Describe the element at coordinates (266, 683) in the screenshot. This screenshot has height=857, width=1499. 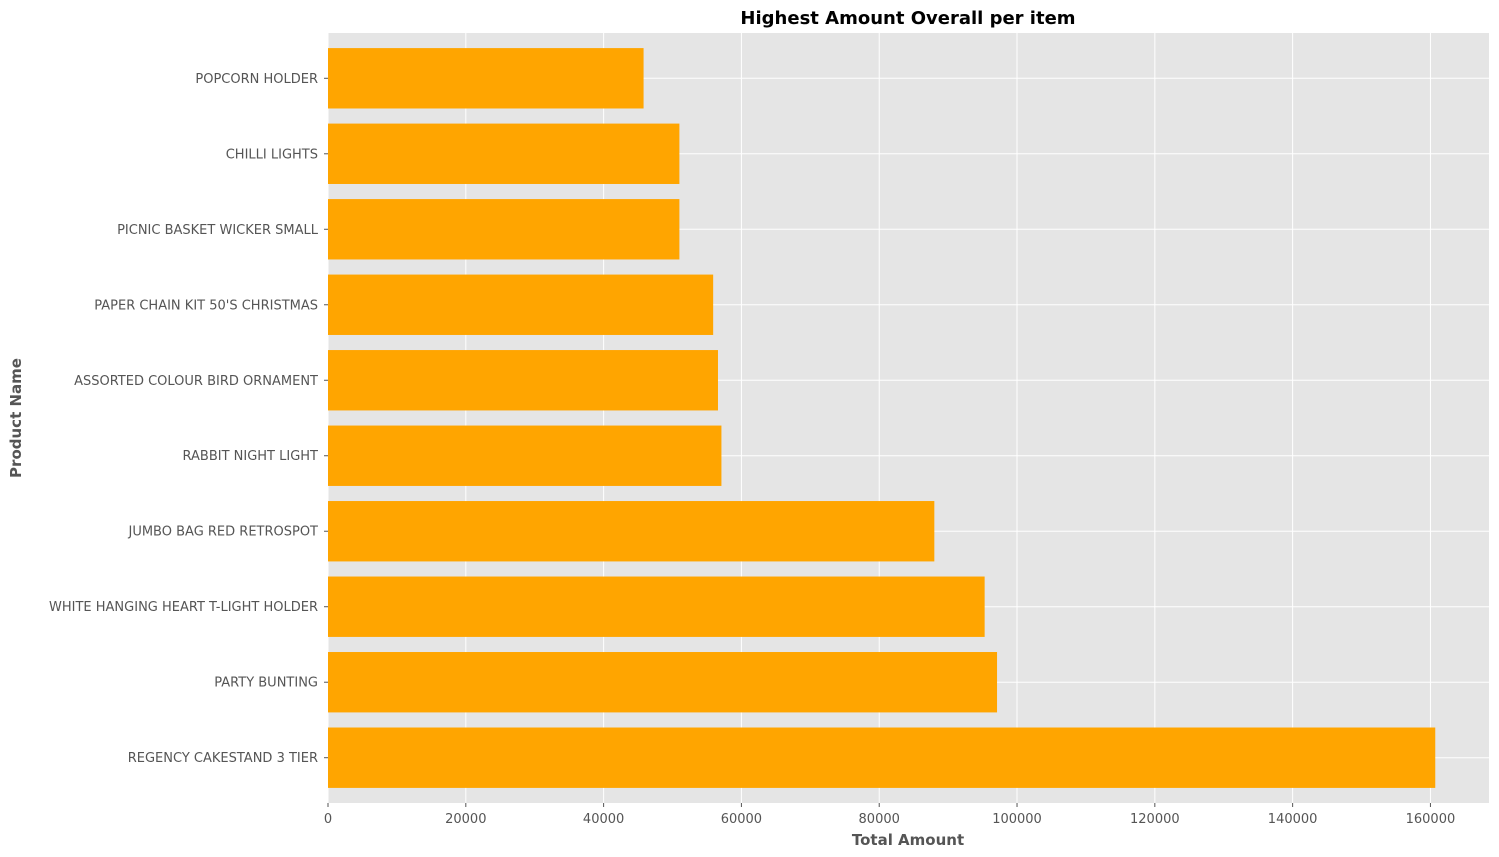
I see `y-tick-label: PARTY BUNTING` at that location.